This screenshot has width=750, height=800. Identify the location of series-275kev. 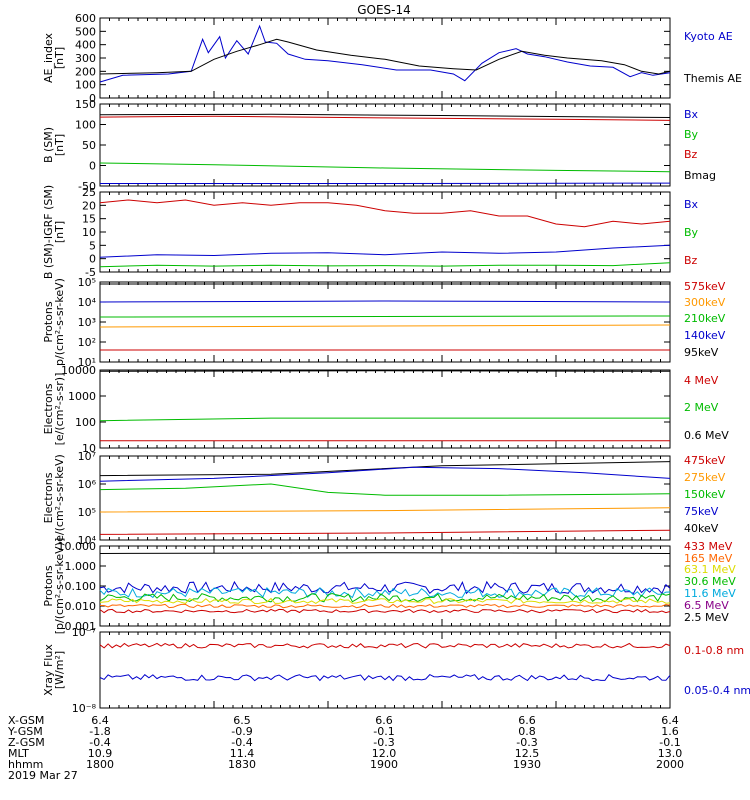
(385, 510).